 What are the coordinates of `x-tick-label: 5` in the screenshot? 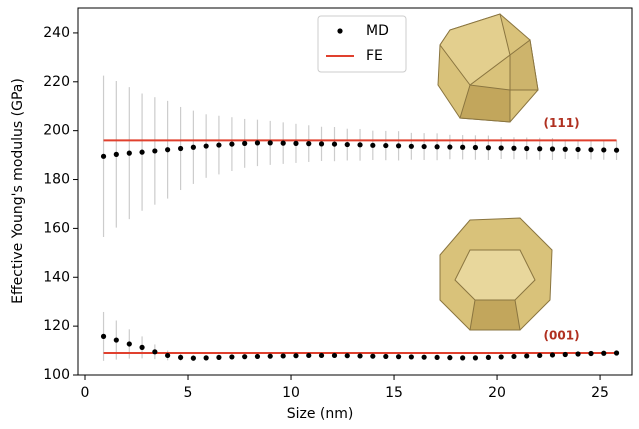 It's located at (188, 393).